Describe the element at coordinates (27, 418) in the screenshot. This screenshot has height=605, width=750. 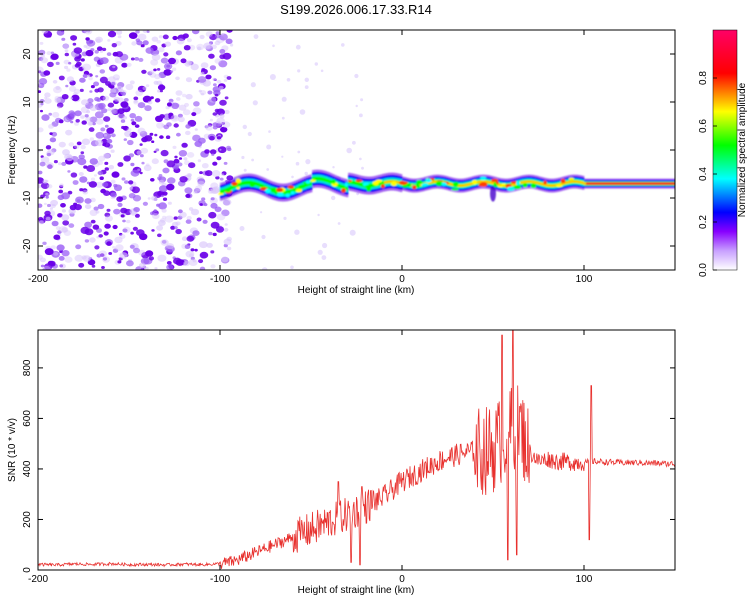
I see `snr-y-tick-label: 600` at that location.